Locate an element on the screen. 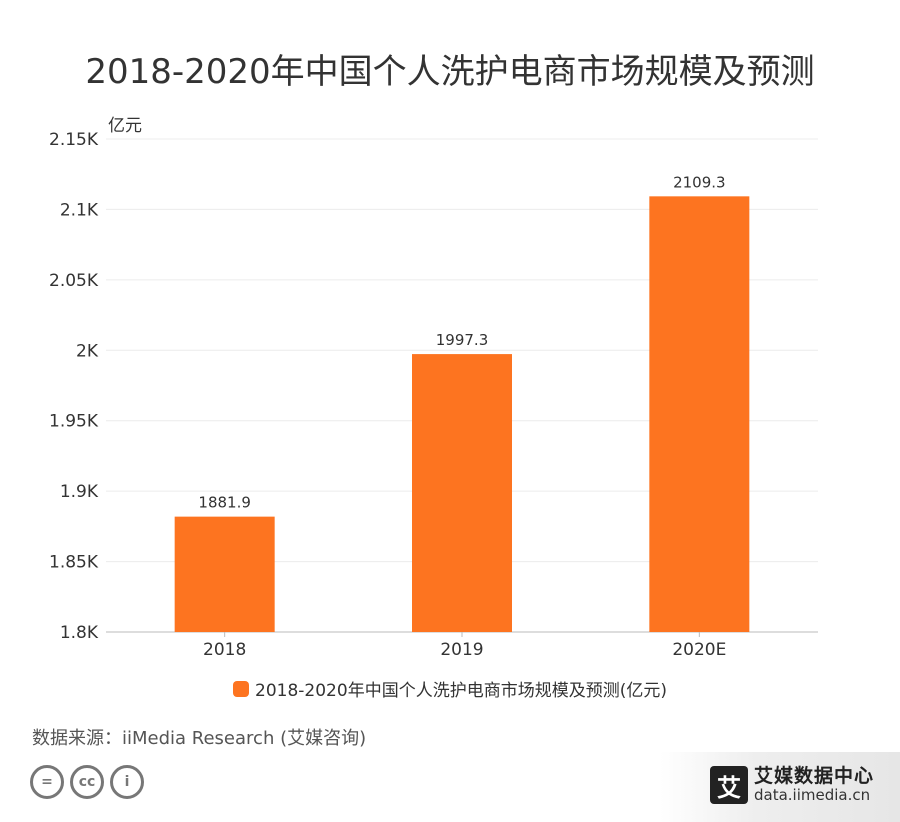 The height and width of the screenshot is (822, 900). cc-icon: cc is located at coordinates (87, 782).